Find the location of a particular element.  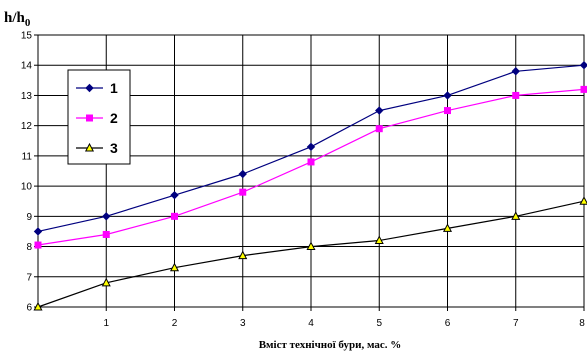

x-axis-label: Вміст технічної бури, мас. % is located at coordinates (330, 345).